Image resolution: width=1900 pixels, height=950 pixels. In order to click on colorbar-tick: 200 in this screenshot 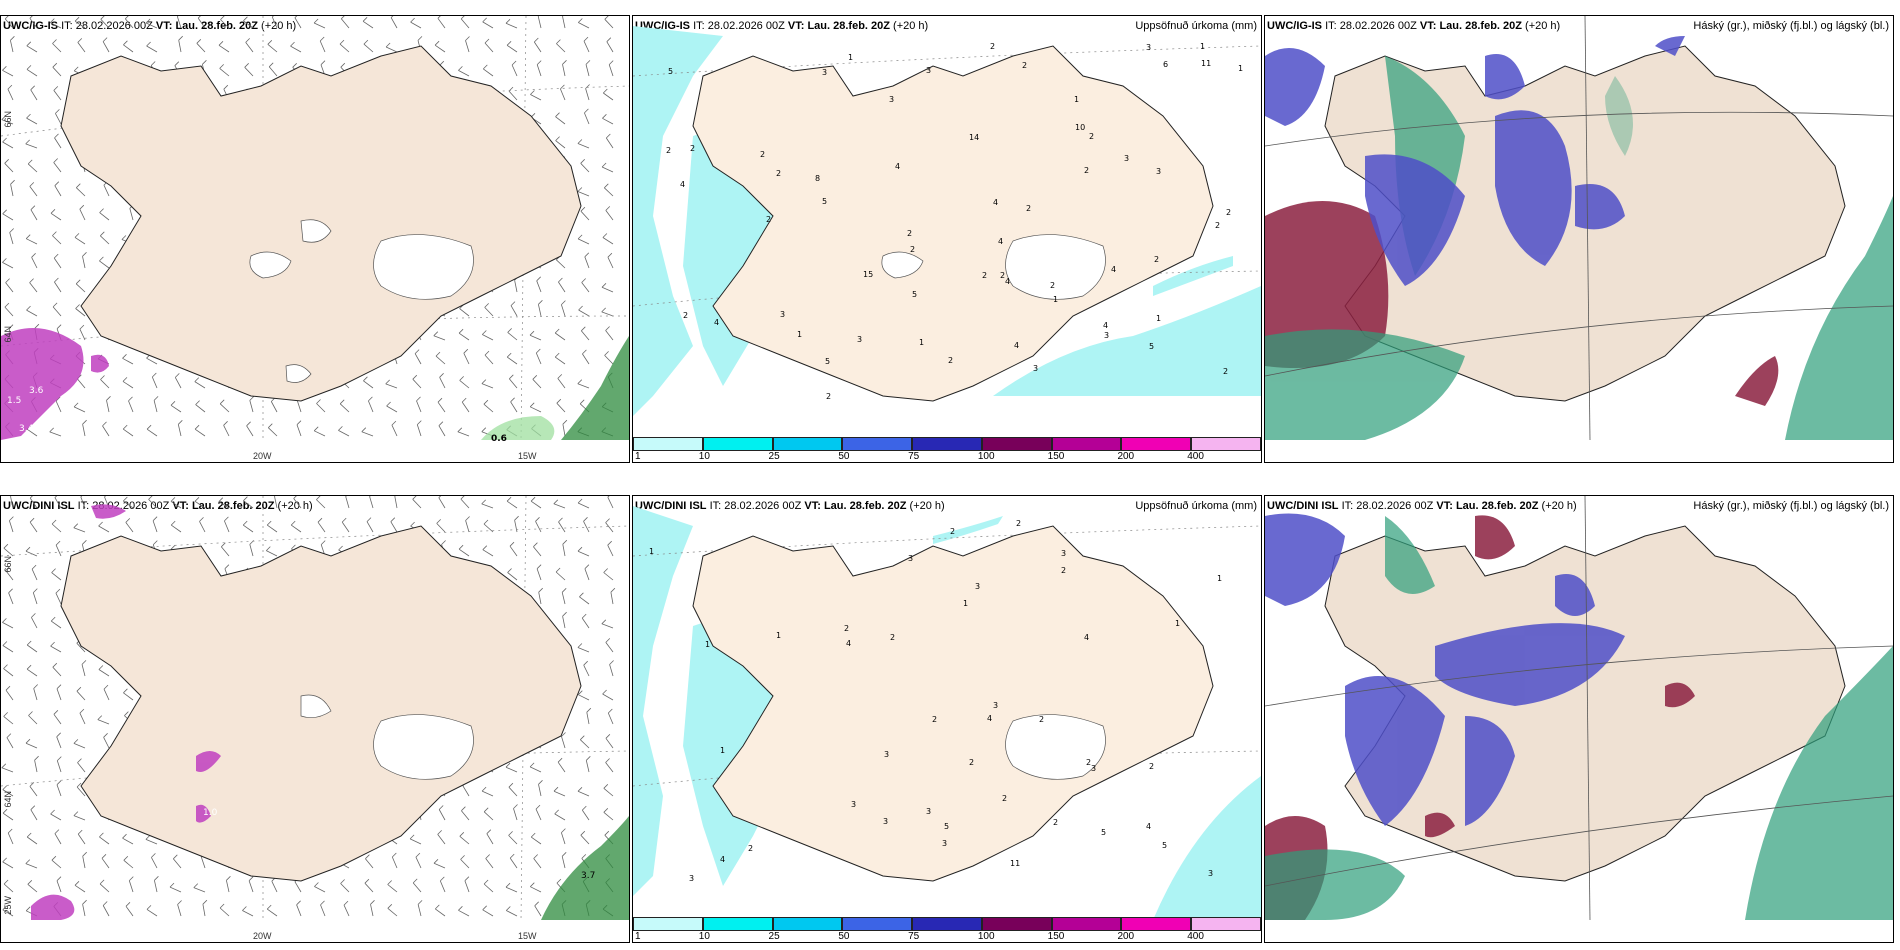, I will do `click(1126, 936)`.